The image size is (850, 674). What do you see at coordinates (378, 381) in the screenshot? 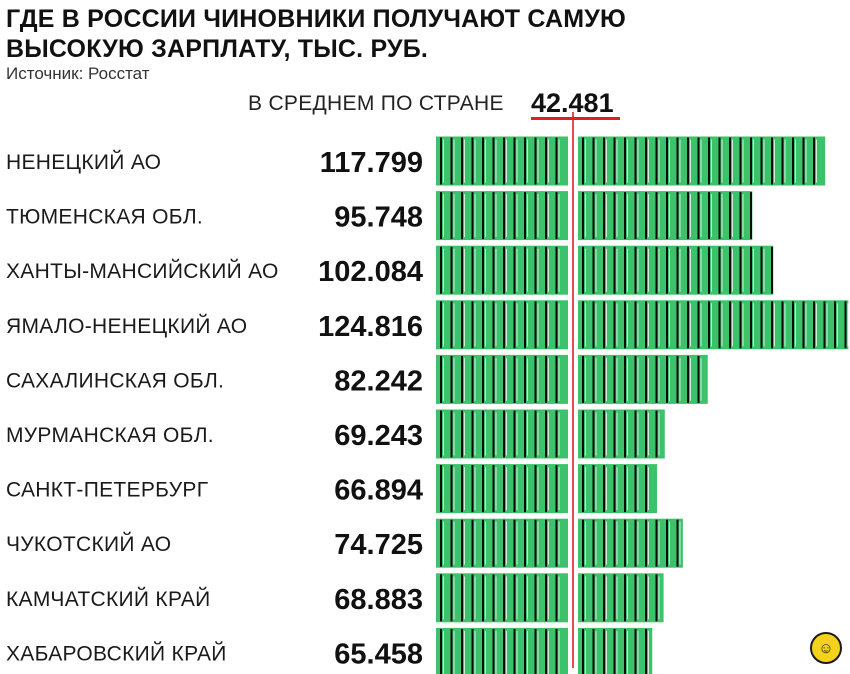
I see `value-label: 82.242` at bounding box center [378, 381].